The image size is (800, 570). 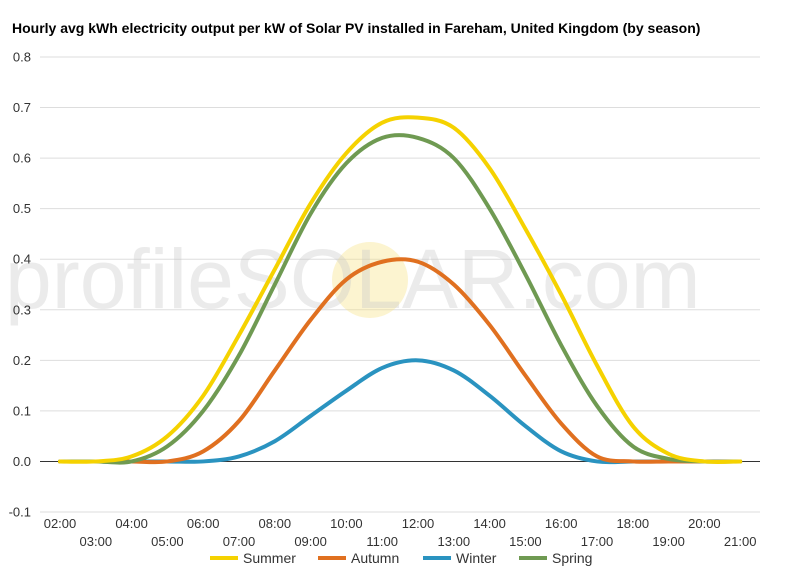 I want to click on legend-item-spring: Spring, so click(x=555, y=558).